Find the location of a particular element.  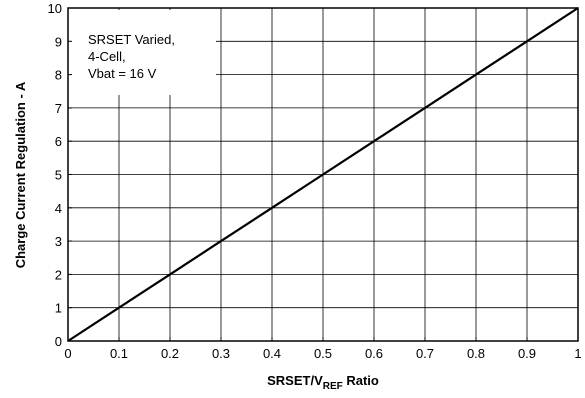

x-tick-label: 0 is located at coordinates (67, 353).